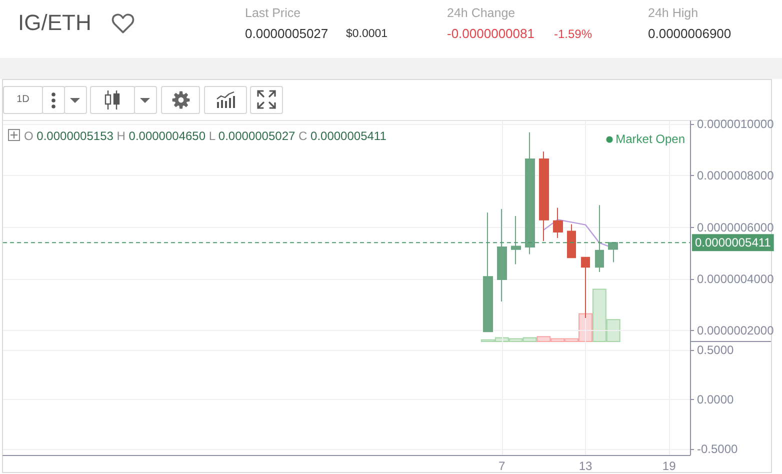 This screenshot has width=782, height=474. I want to click on annotation: O 0.0000005153 H 0.0000004650 L 0.0000005027 C 0.0000005411, so click(205, 136).